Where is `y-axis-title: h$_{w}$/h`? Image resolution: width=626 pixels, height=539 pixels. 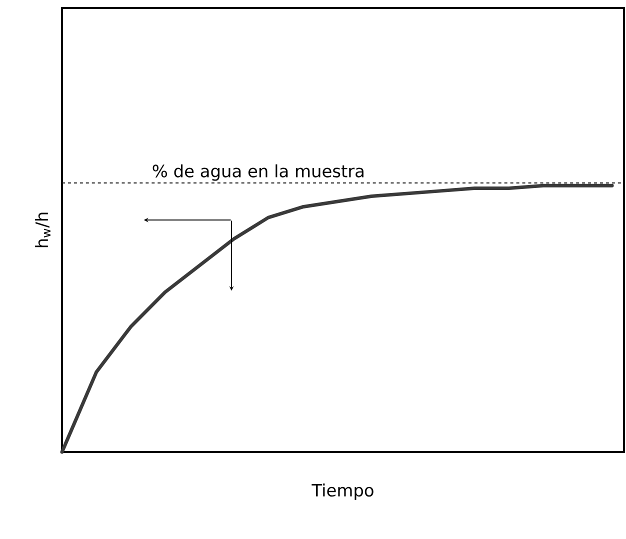
y-axis-title: h$_{w}$/h is located at coordinates (42, 230).